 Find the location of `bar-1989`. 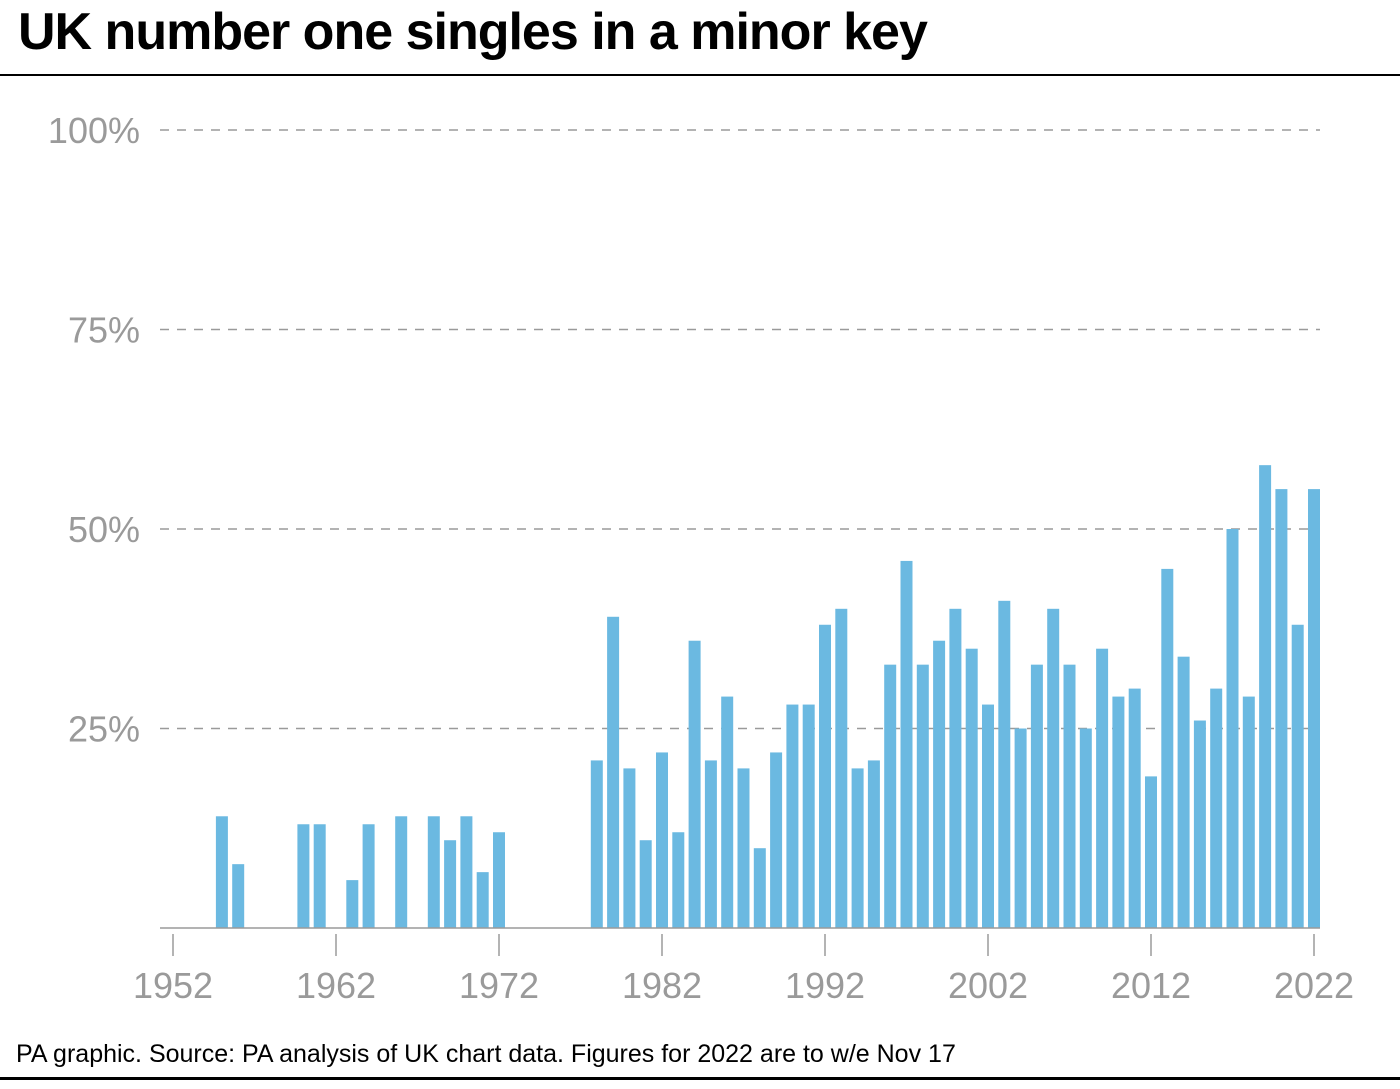

bar-1989 is located at coordinates (776, 840).